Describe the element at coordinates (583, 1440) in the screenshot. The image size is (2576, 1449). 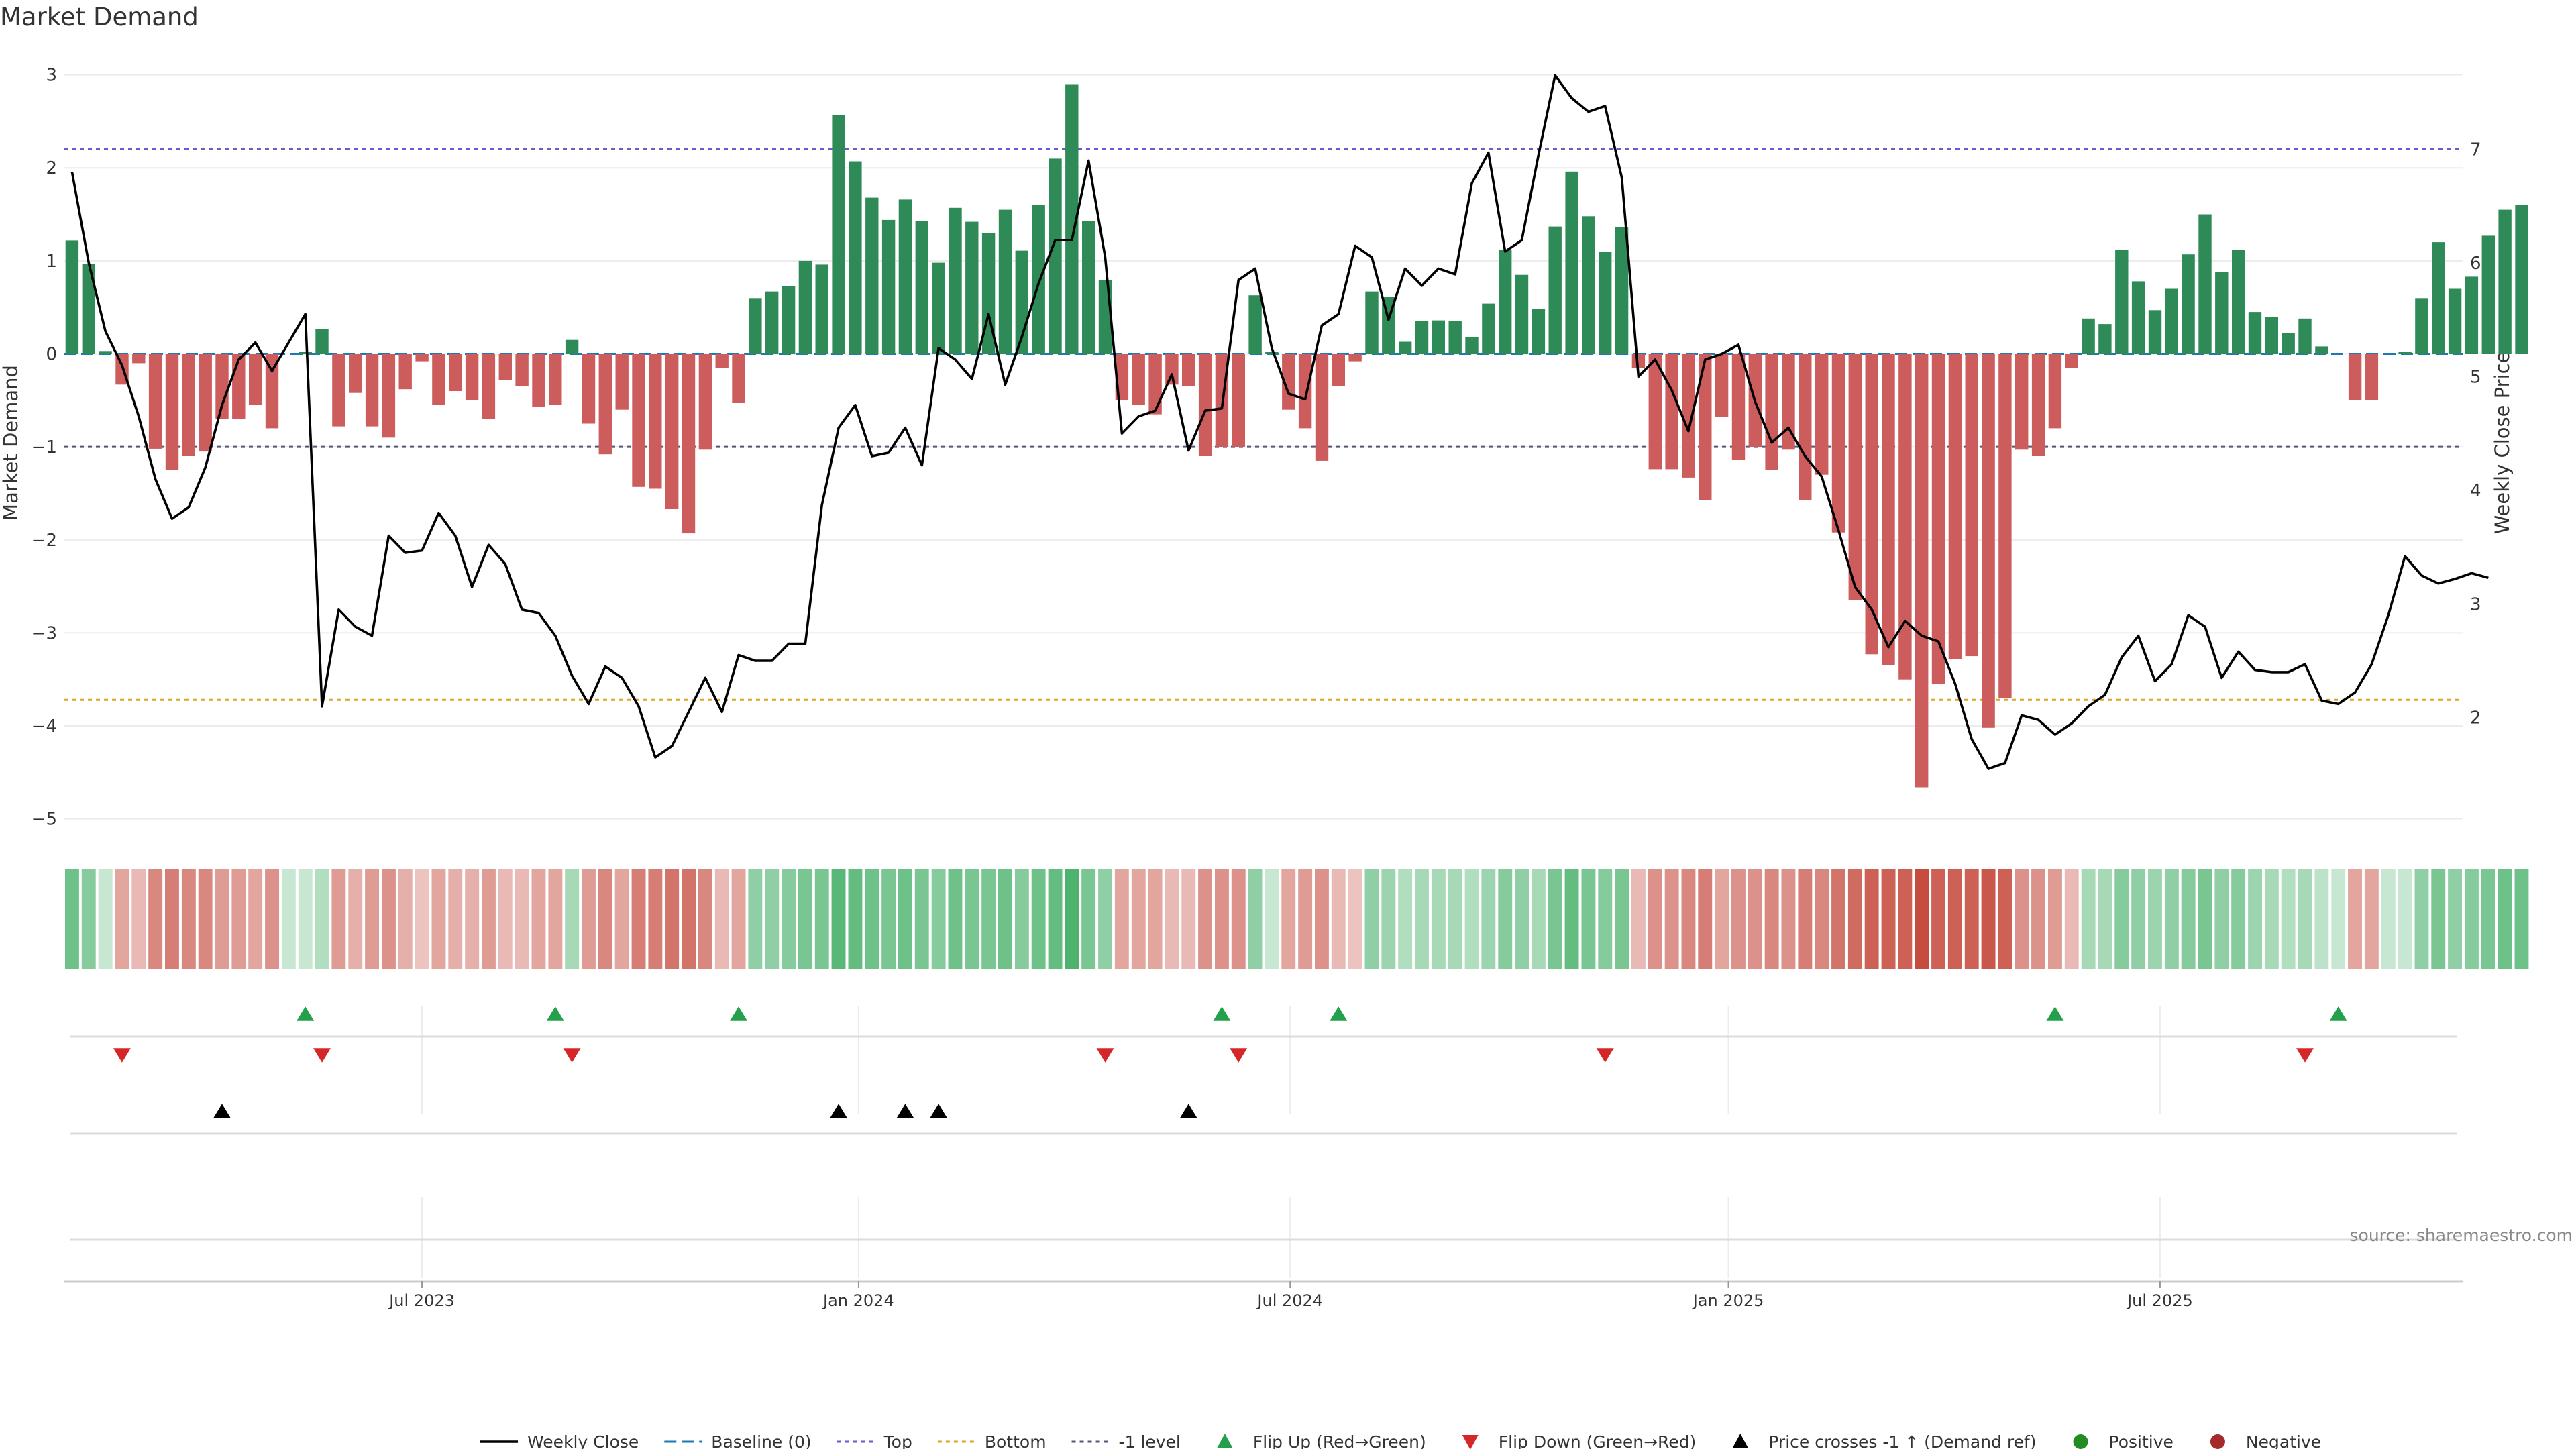
I see `legend-label: Weekly Close` at that location.